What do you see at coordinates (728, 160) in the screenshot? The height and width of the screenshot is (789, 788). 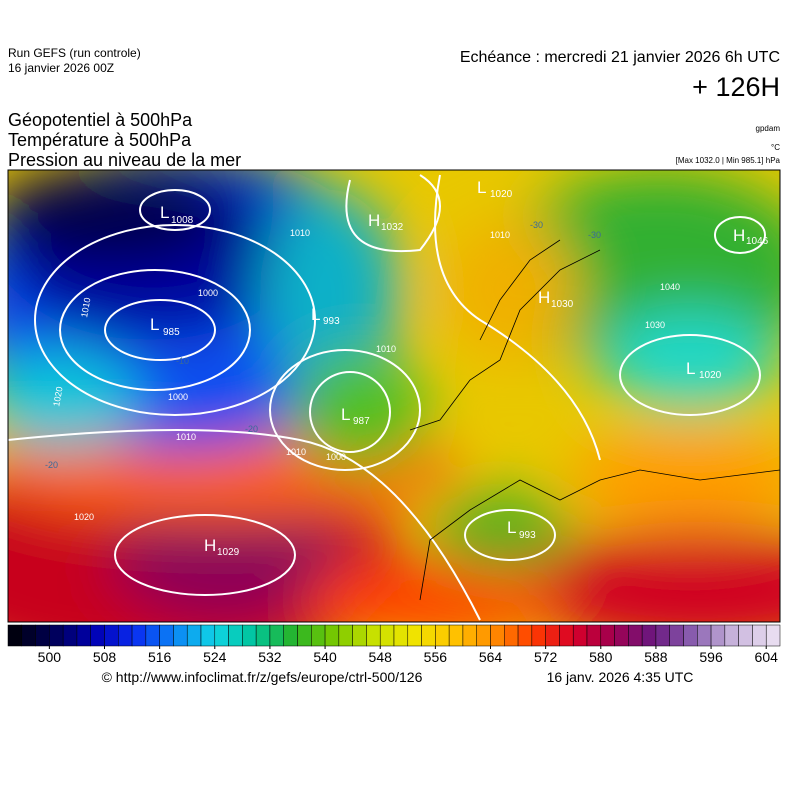 I see `unit: [Max 1032.0 | Min 985.1] hPa` at bounding box center [728, 160].